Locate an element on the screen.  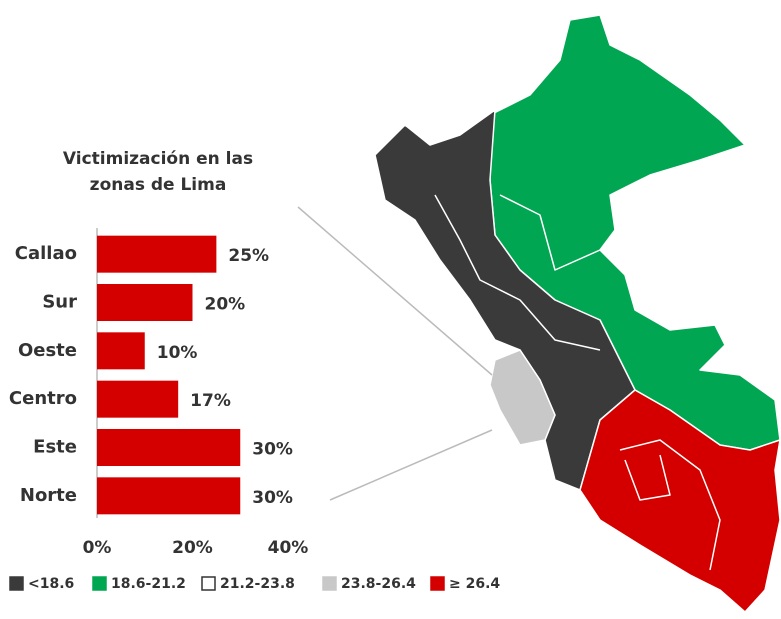
x-tick-label: 20% is located at coordinates (192, 548).